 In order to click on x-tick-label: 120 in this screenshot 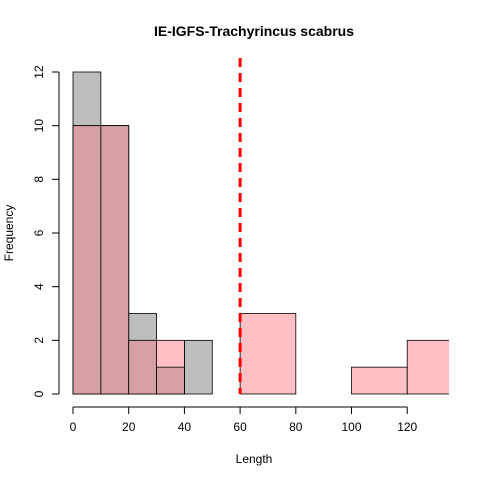, I will do `click(407, 427)`.